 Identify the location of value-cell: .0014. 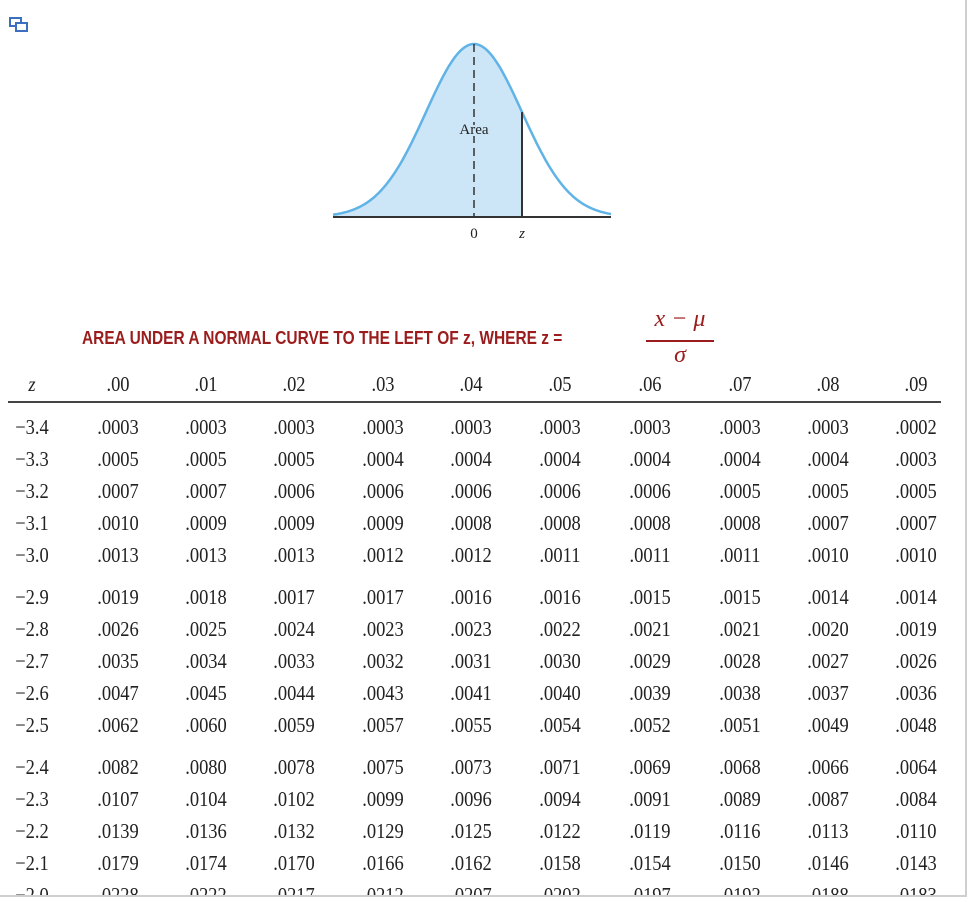
(916, 597).